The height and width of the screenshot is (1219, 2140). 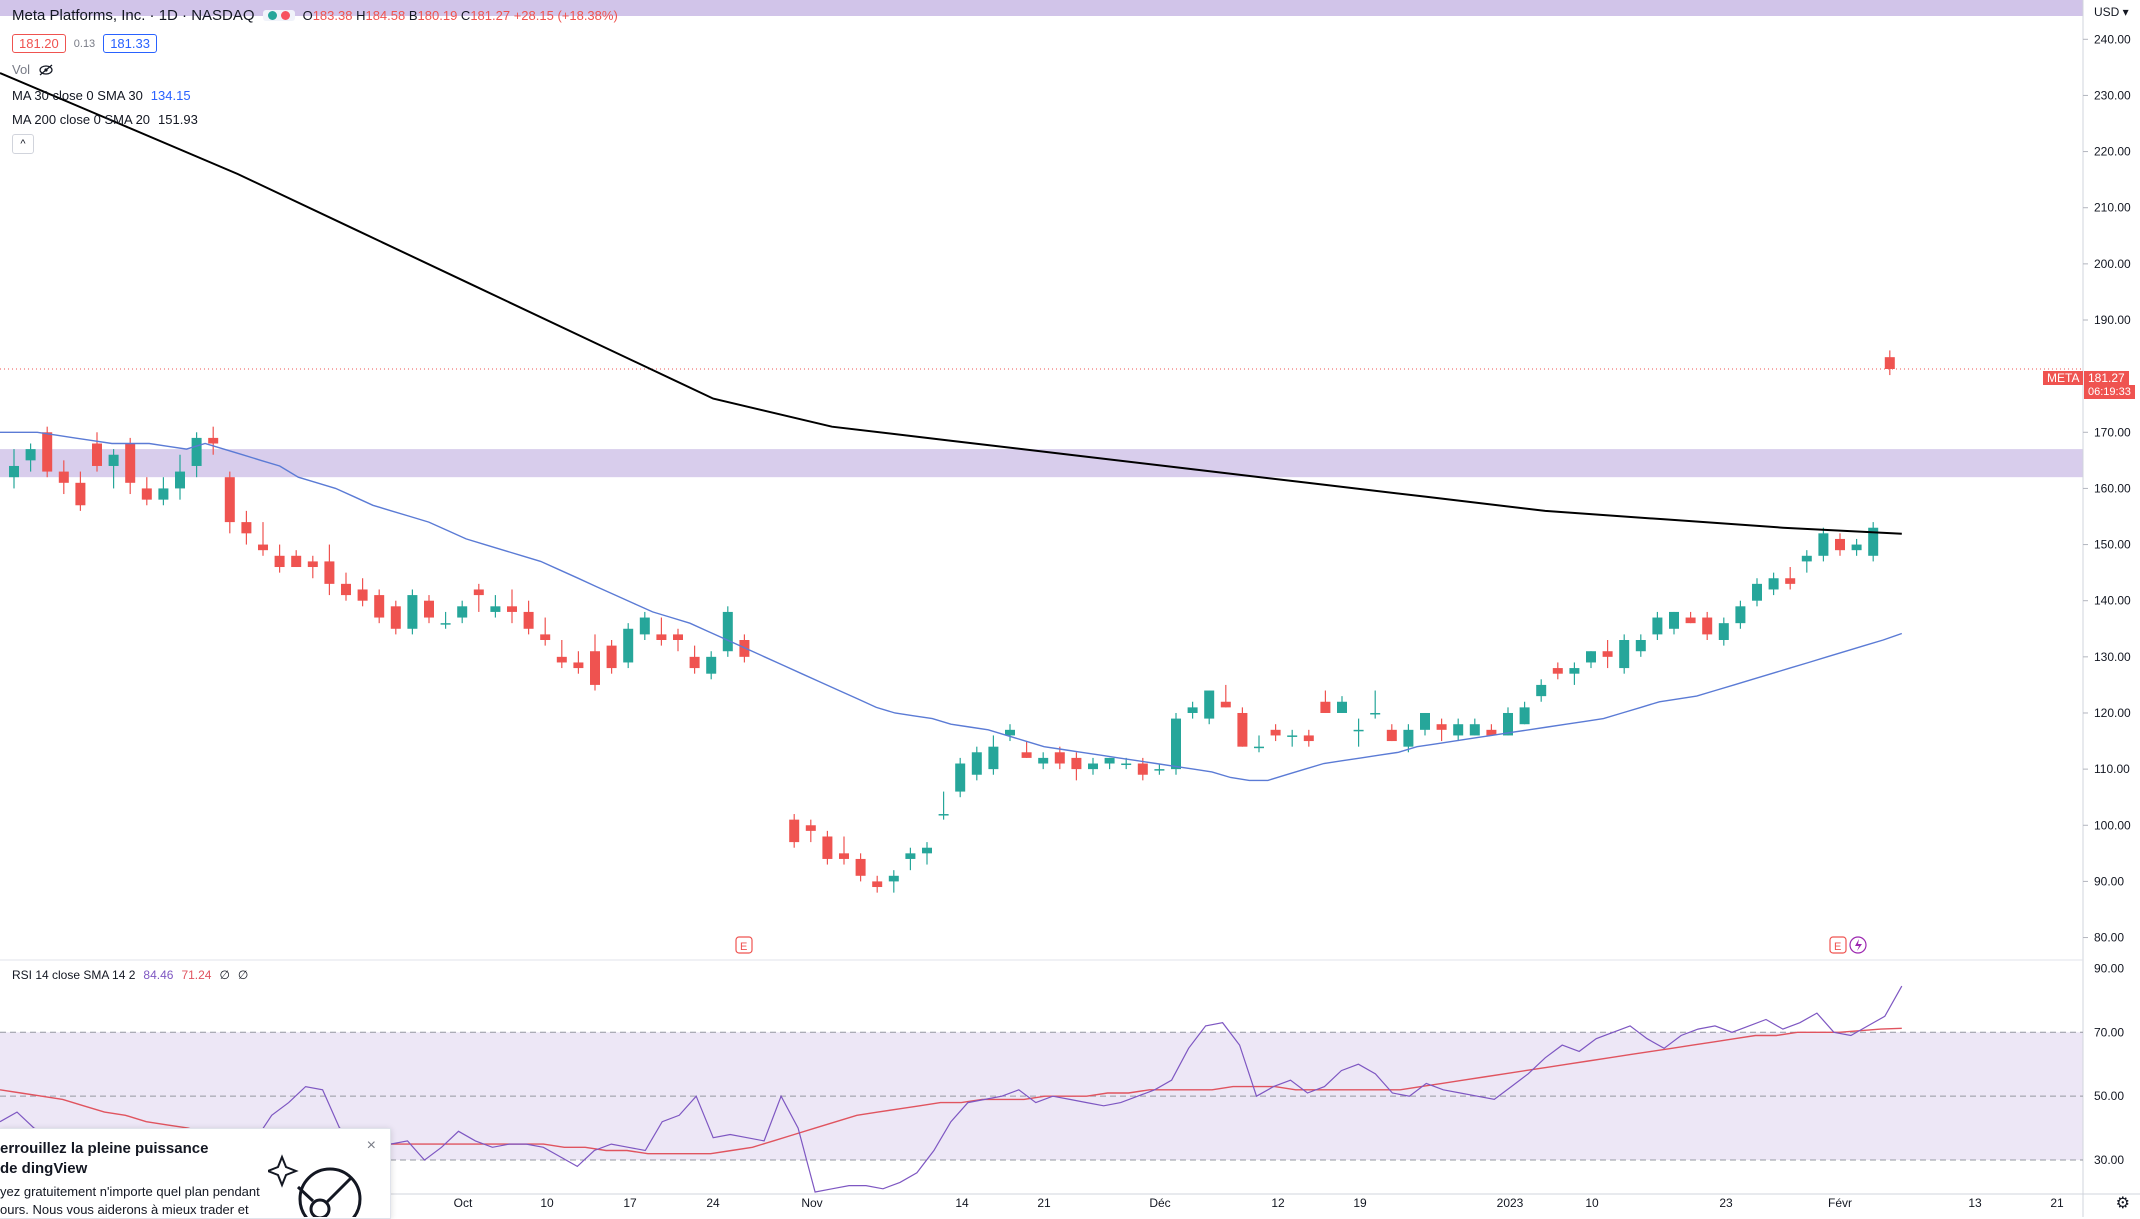 I want to click on symbol-title: Meta Platforms, Inc. · 1D · NASDAQ, so click(x=133, y=15).